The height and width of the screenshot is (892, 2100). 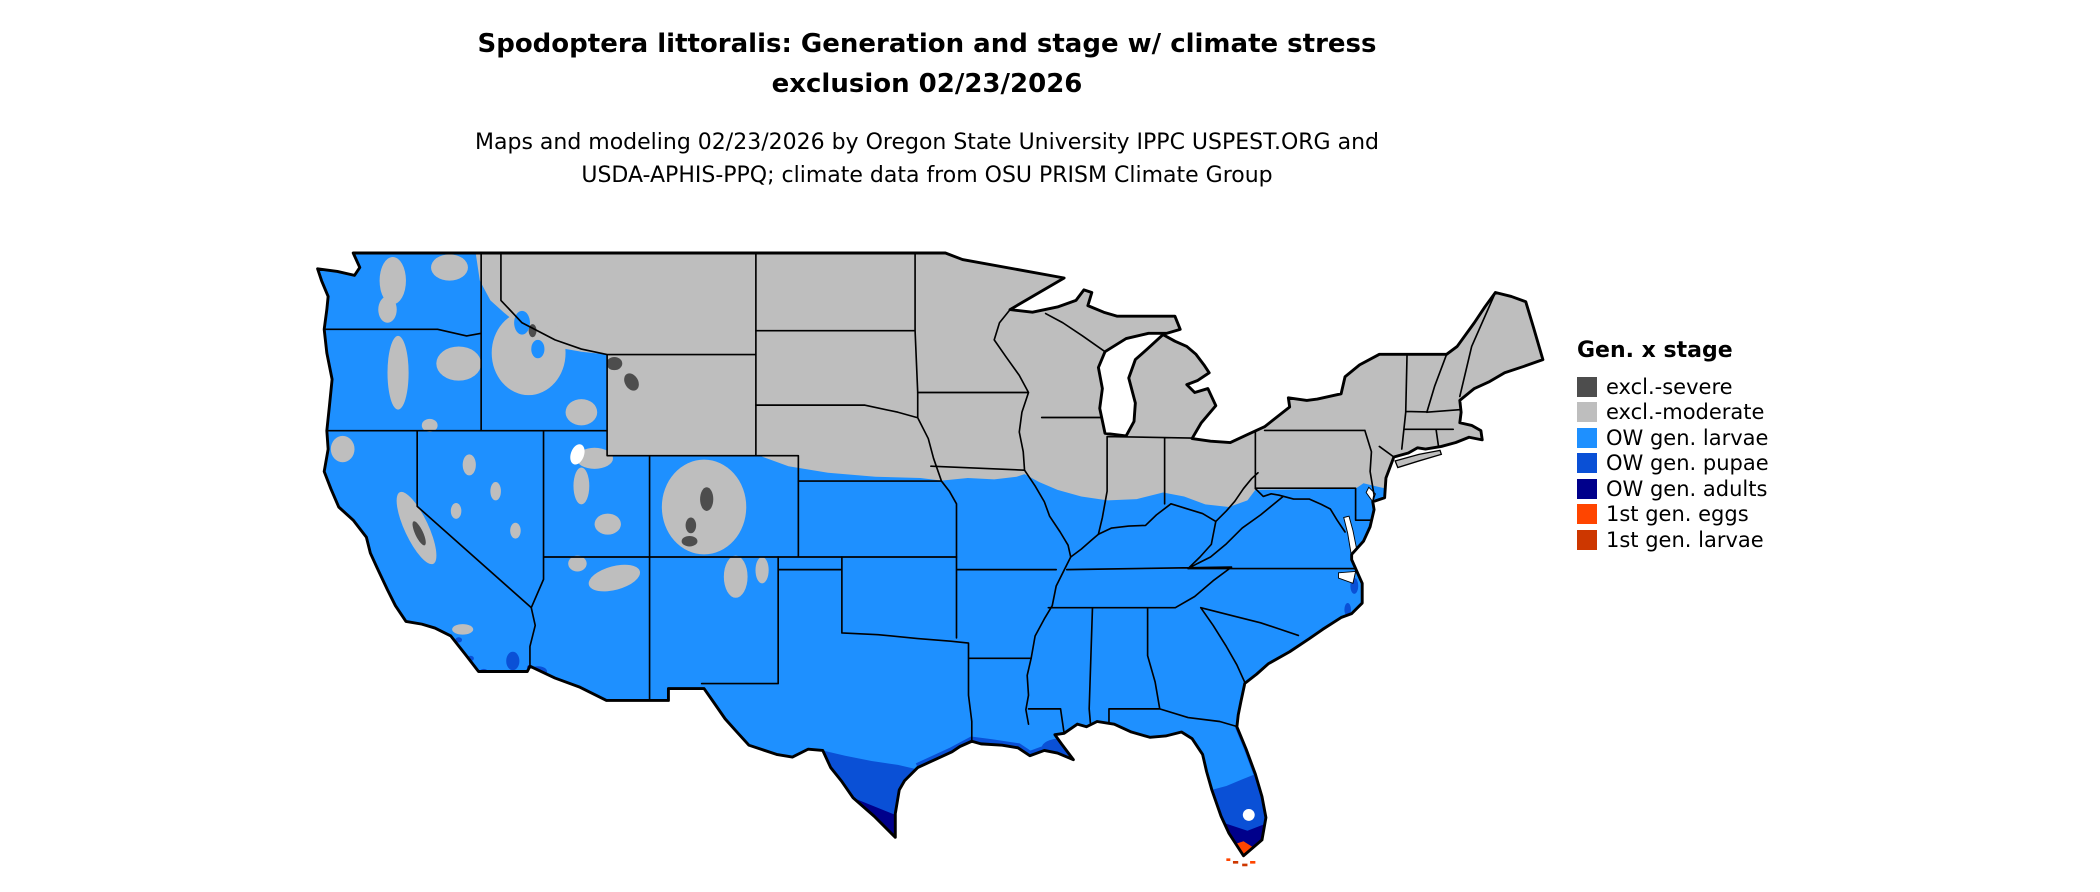 I want to click on first-gen-eggs-keys, so click(x=1241, y=861).